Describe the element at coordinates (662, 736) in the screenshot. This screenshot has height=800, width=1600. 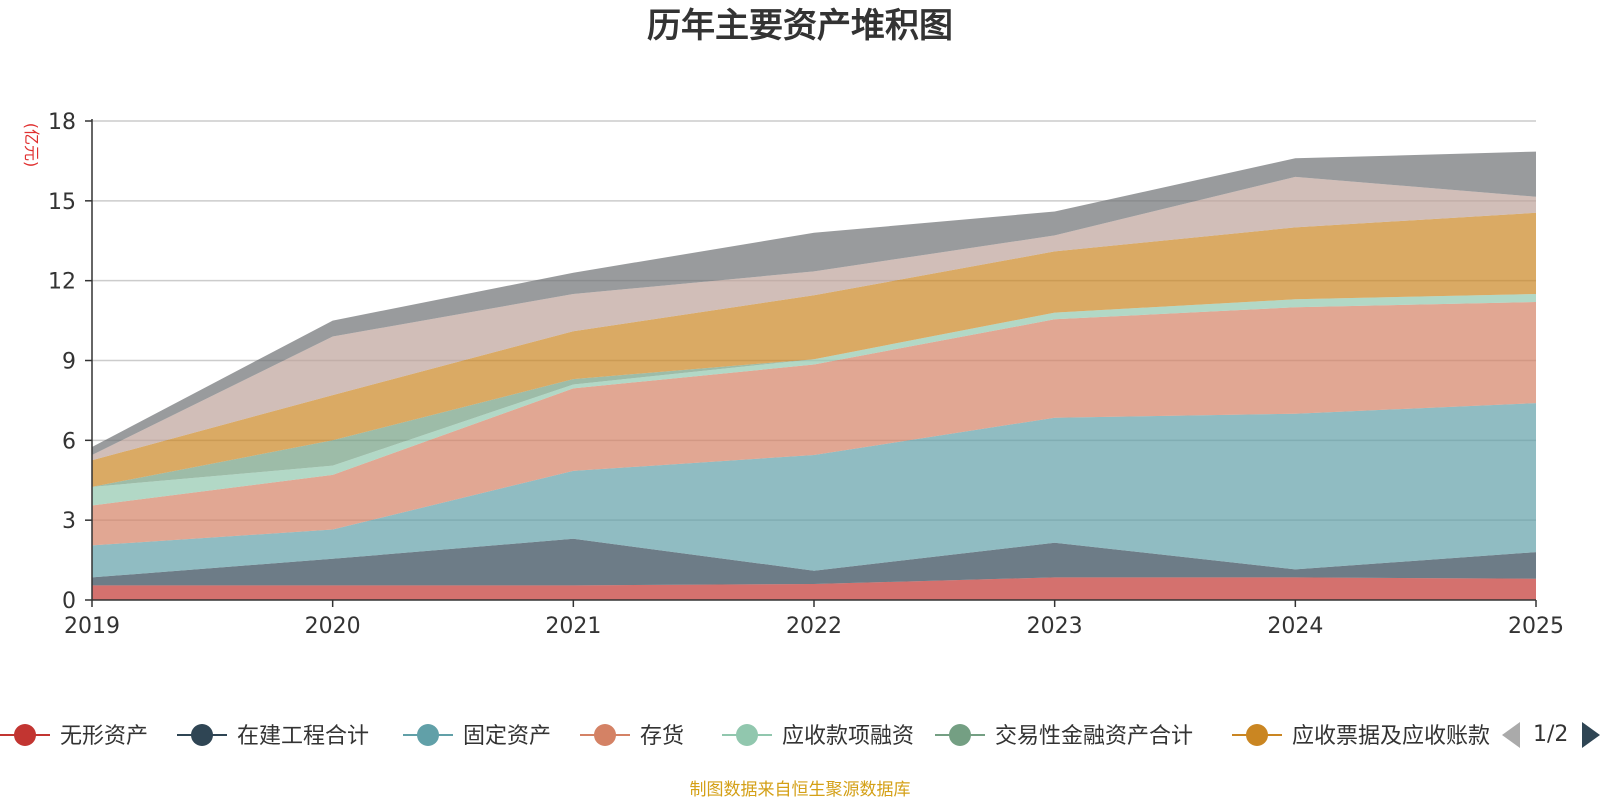
I see `legend-label: 存货` at that location.